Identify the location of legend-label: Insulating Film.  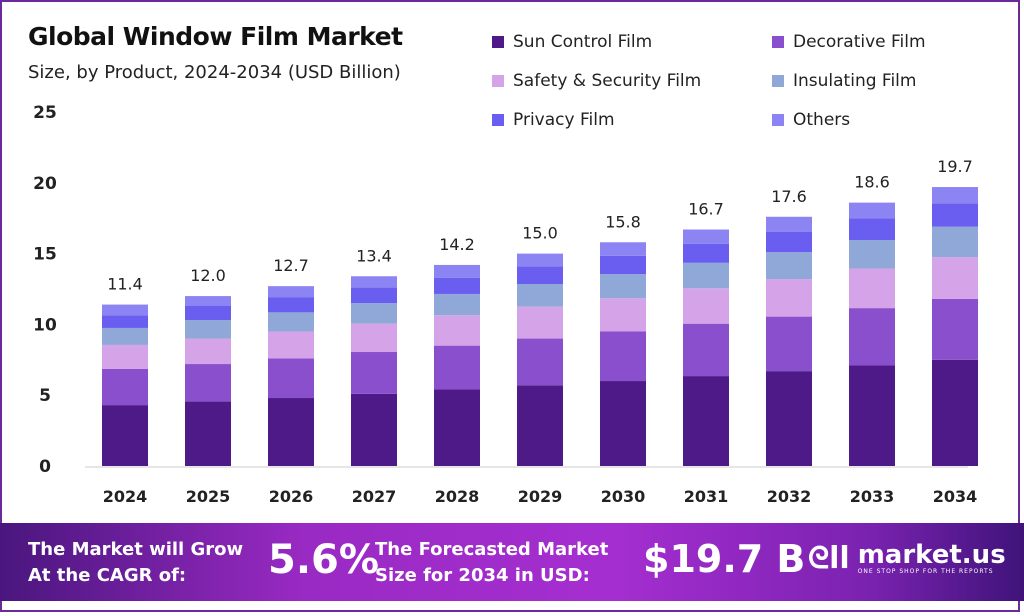
(855, 81).